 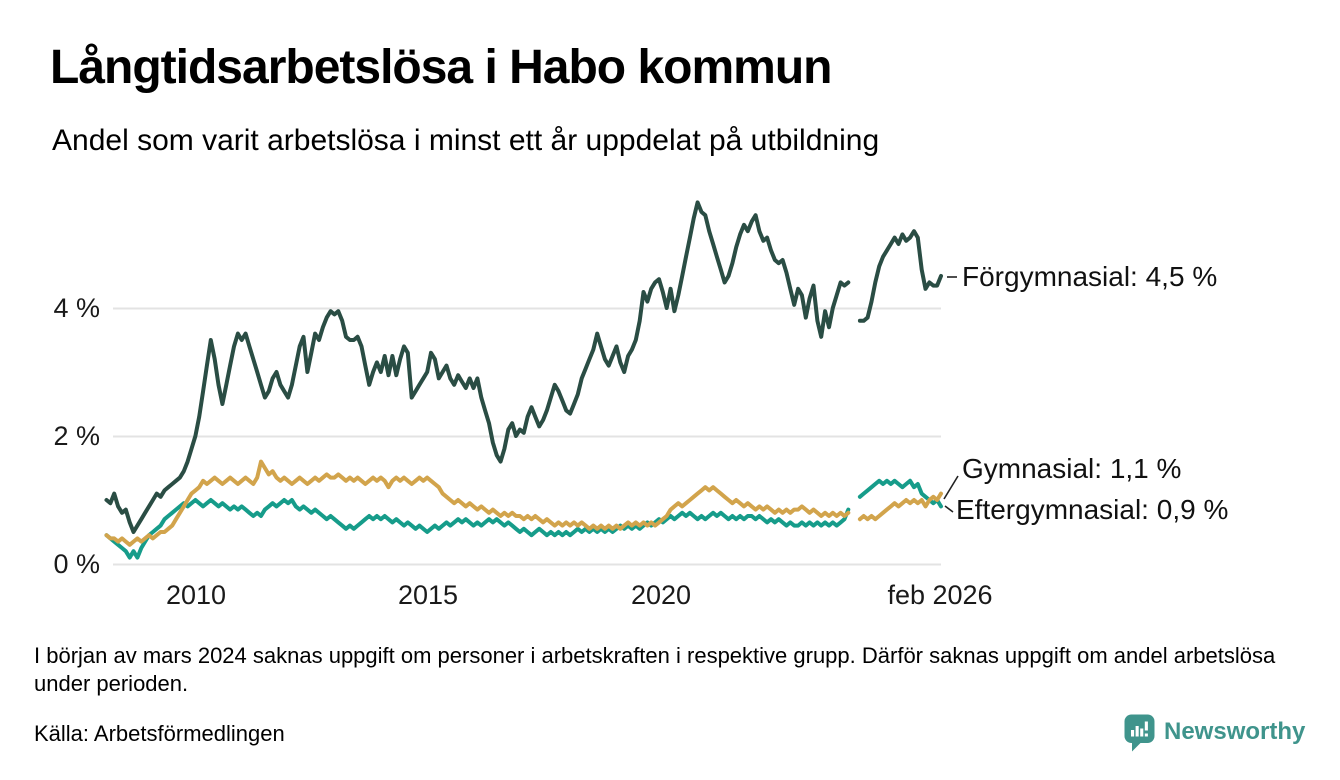 What do you see at coordinates (441, 67) in the screenshot?
I see `page-title: Långtidsarbetslösa i Habo kommun` at bounding box center [441, 67].